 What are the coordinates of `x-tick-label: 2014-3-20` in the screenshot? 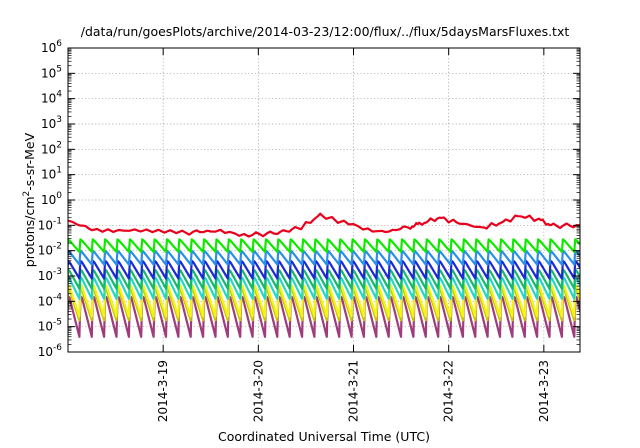 It's located at (258, 391).